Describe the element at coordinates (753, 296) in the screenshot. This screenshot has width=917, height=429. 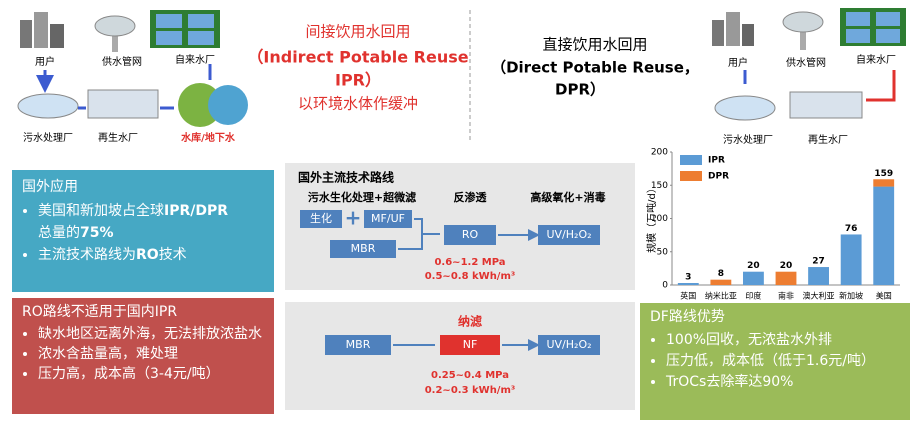
I see `x-tick-label: 印度` at that location.